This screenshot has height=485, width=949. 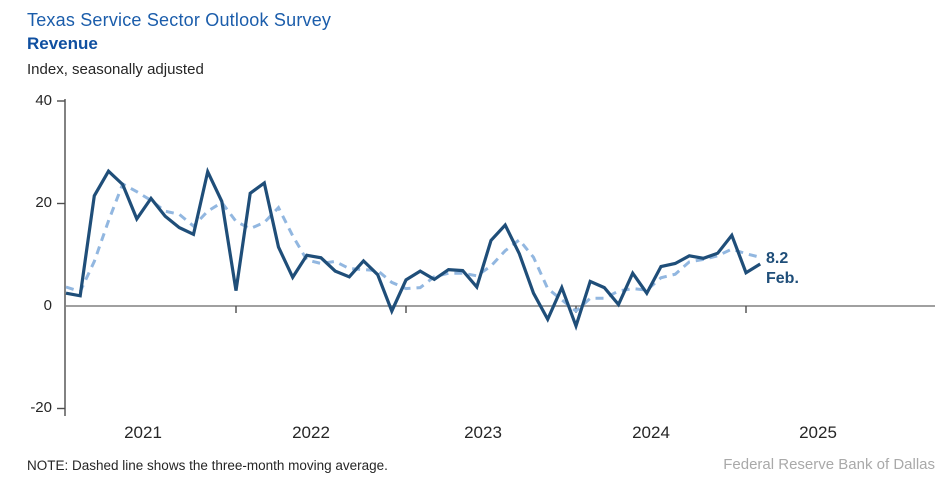 I want to click on x-label-2024: 2024, so click(x=651, y=432).